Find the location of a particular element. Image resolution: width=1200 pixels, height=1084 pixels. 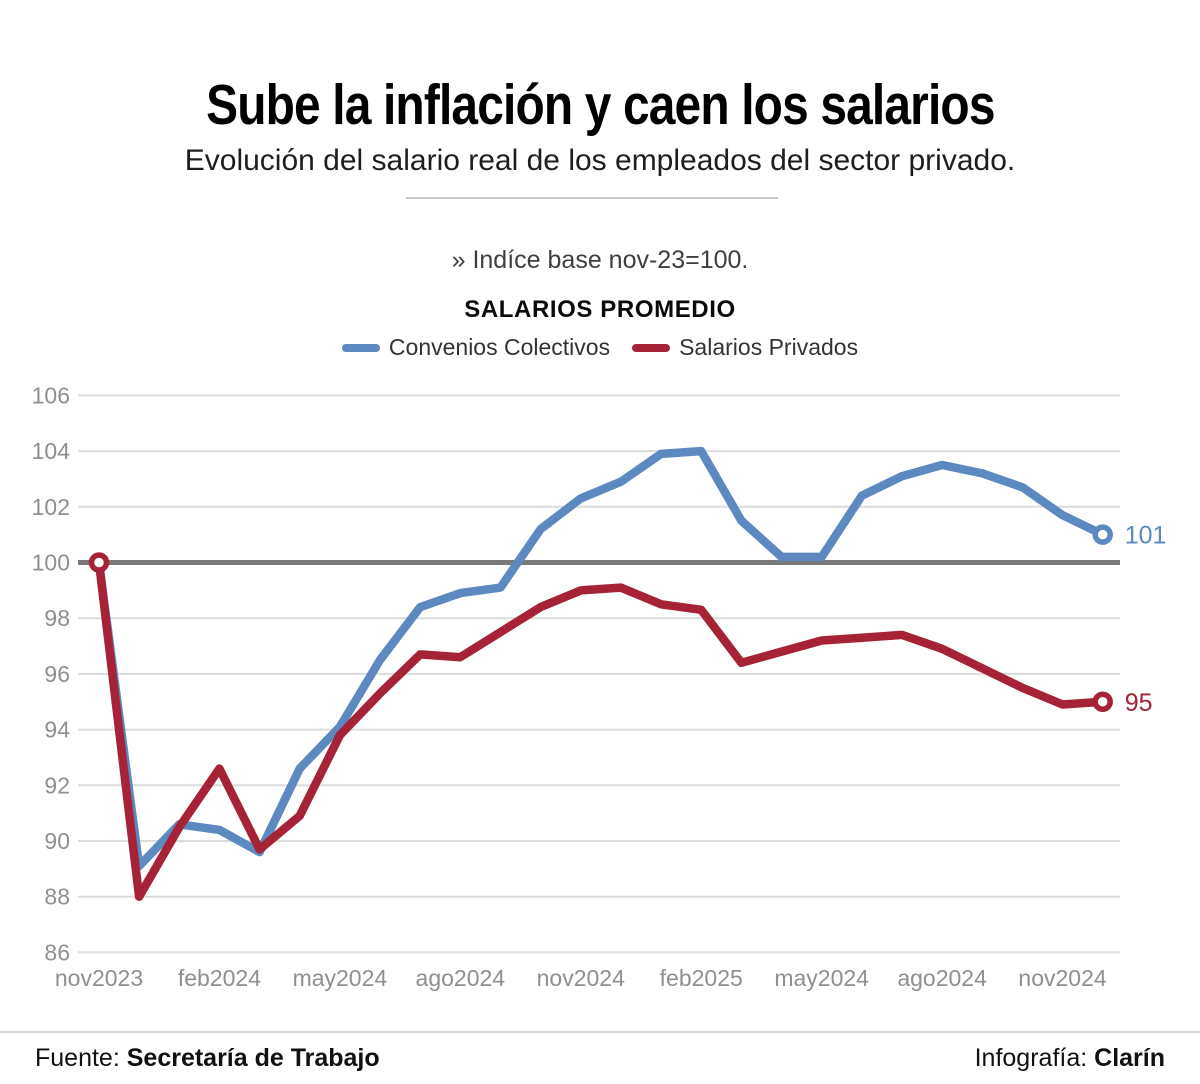

index-base-note: » Indíce base nov-23=100. is located at coordinates (600, 260).